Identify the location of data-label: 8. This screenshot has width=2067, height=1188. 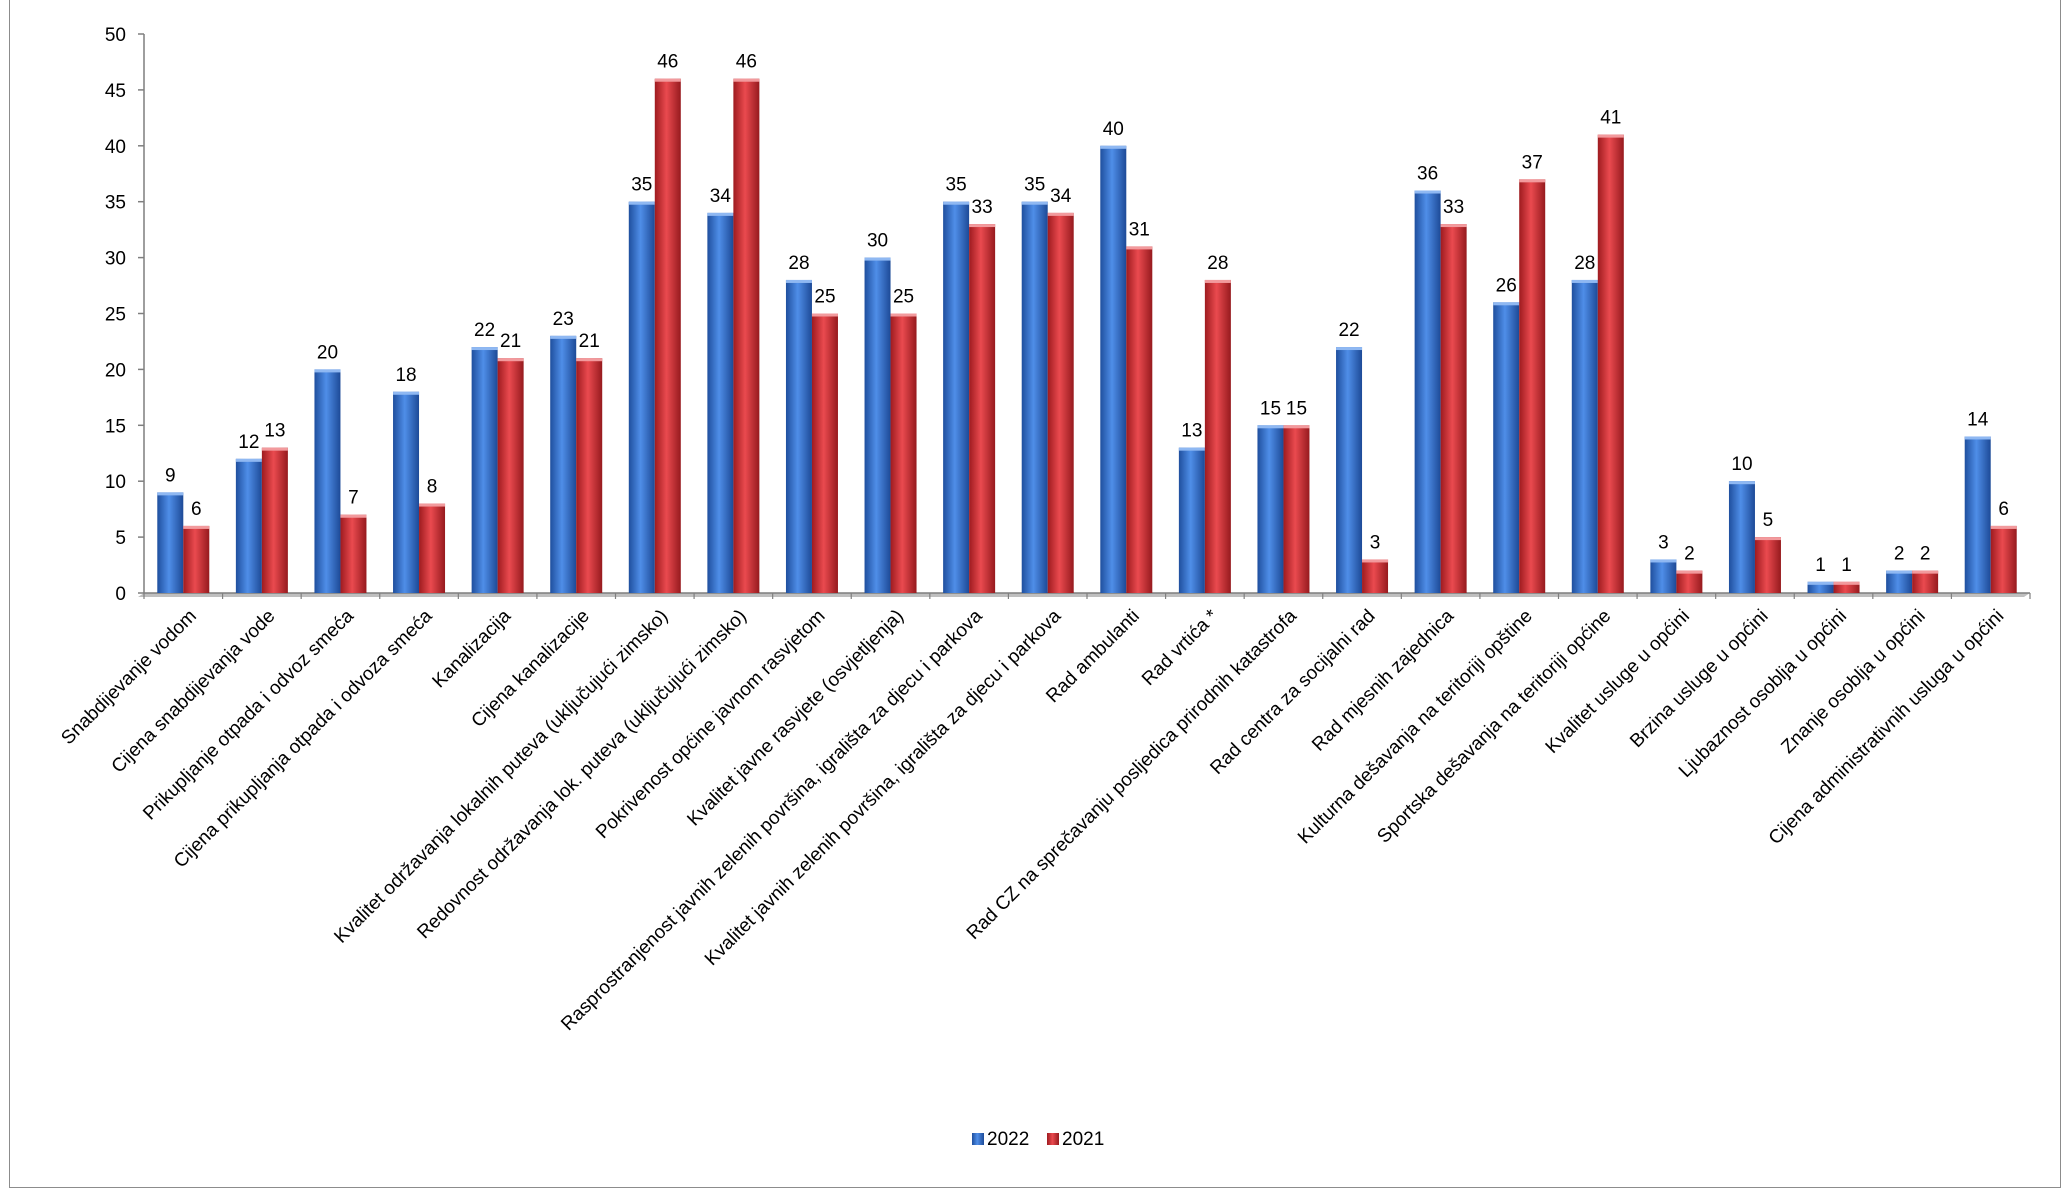
(432, 487).